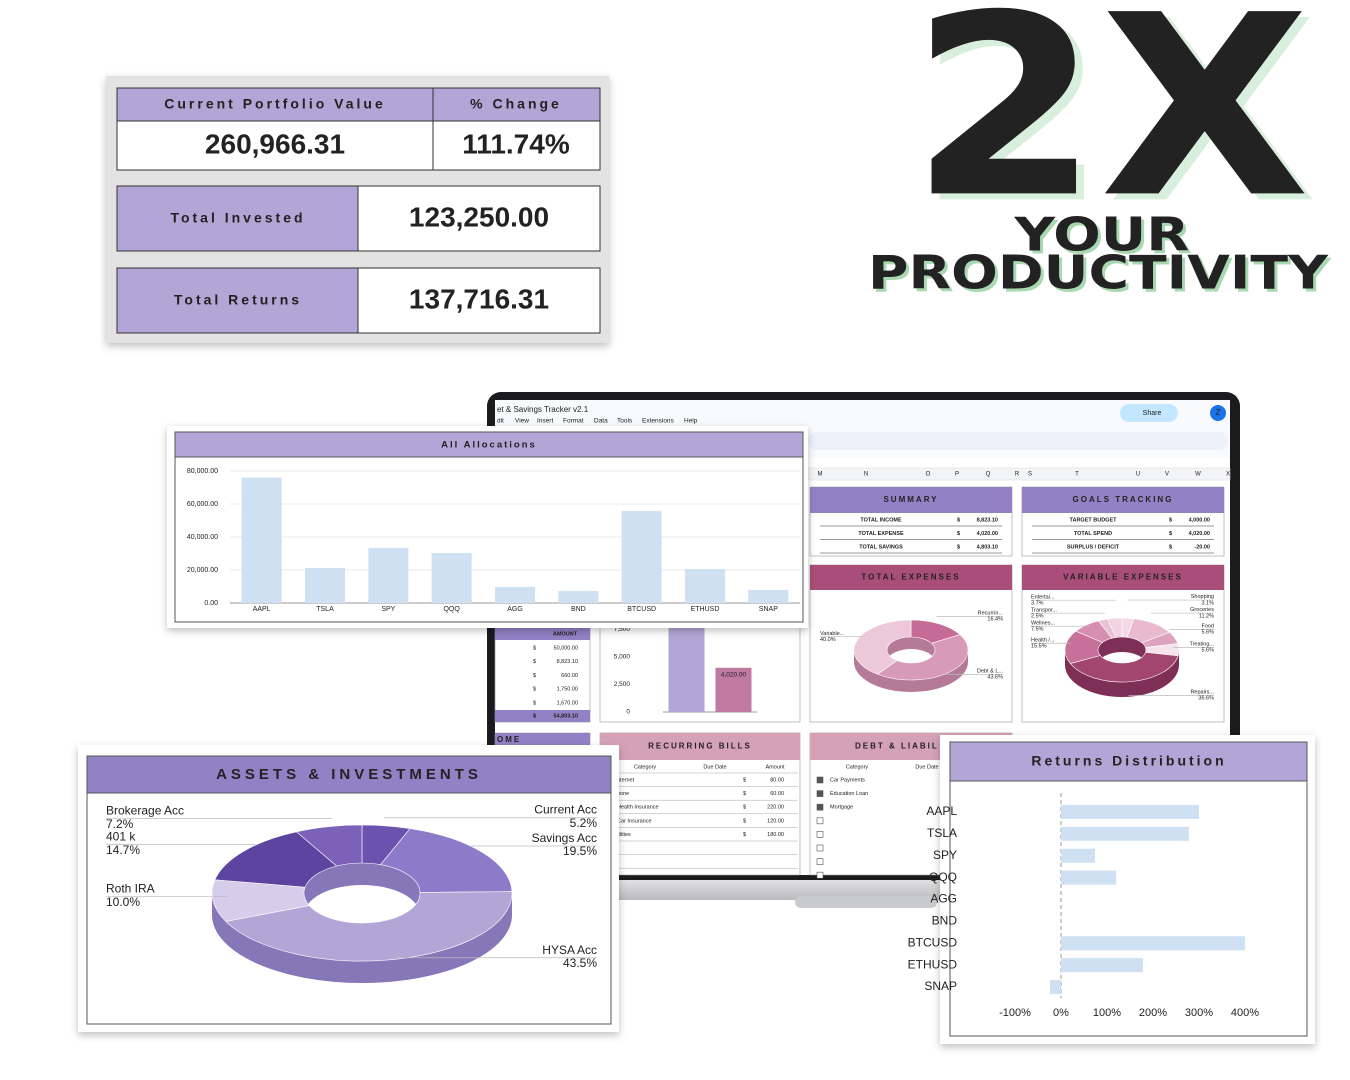 The width and height of the screenshot is (1350, 1080). I want to click on panel-title: VARIABLE EXPENSES, so click(1123, 577).